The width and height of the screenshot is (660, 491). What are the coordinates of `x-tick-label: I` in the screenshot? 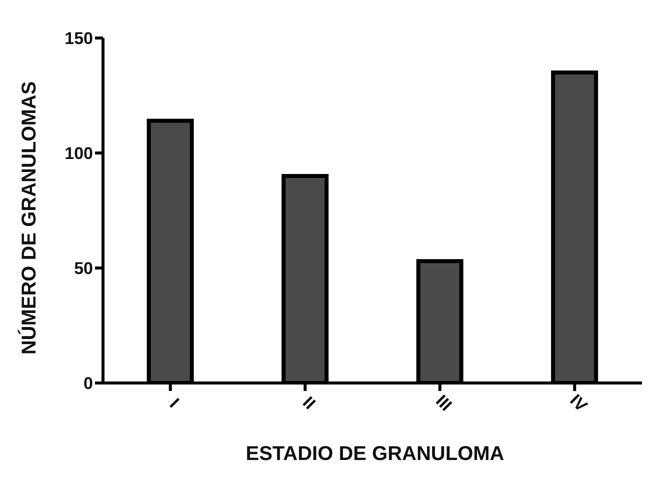 It's located at (174, 403).